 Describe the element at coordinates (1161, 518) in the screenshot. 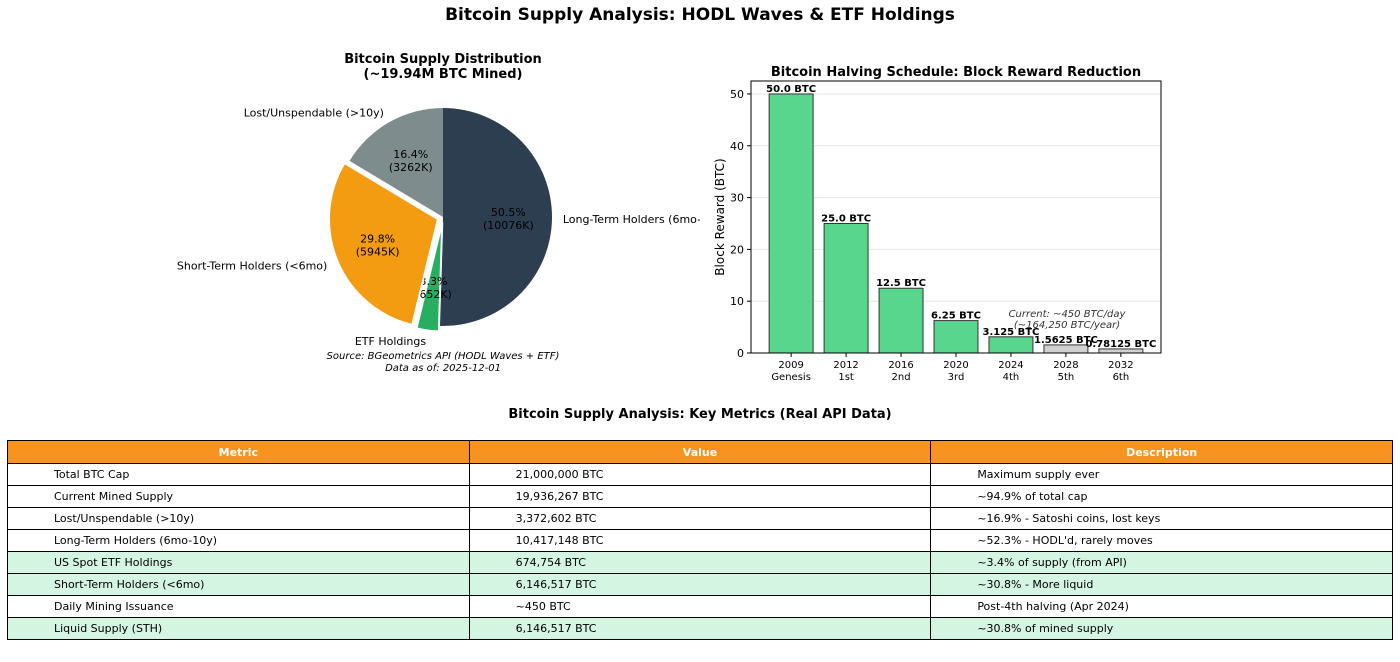

I see `cell-description: ~16.9% - Satoshi coins, lost keys` at that location.